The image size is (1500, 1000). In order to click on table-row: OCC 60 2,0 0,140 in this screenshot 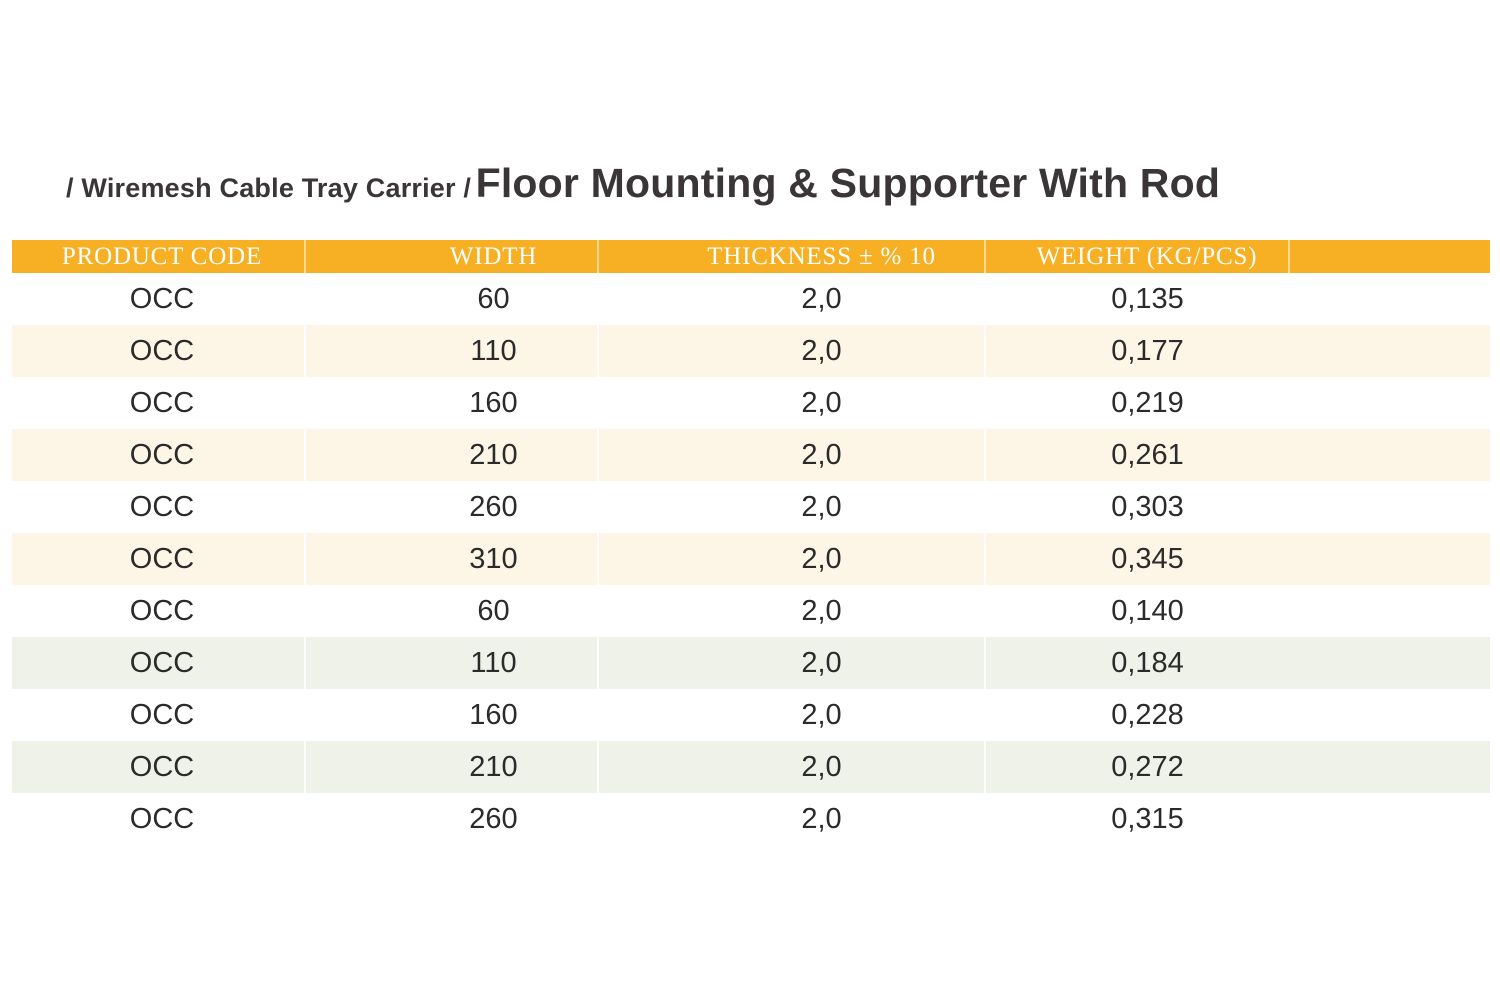, I will do `click(751, 611)`.